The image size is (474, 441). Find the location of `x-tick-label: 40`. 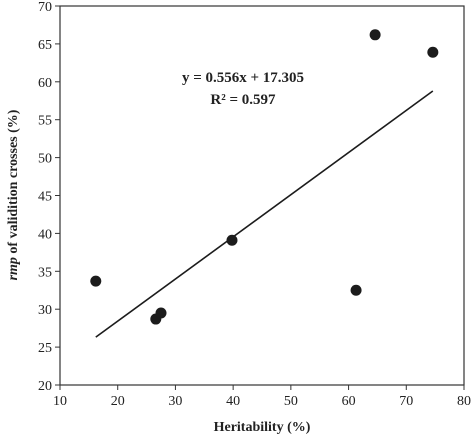

x-tick-label: 40 is located at coordinates (233, 401).